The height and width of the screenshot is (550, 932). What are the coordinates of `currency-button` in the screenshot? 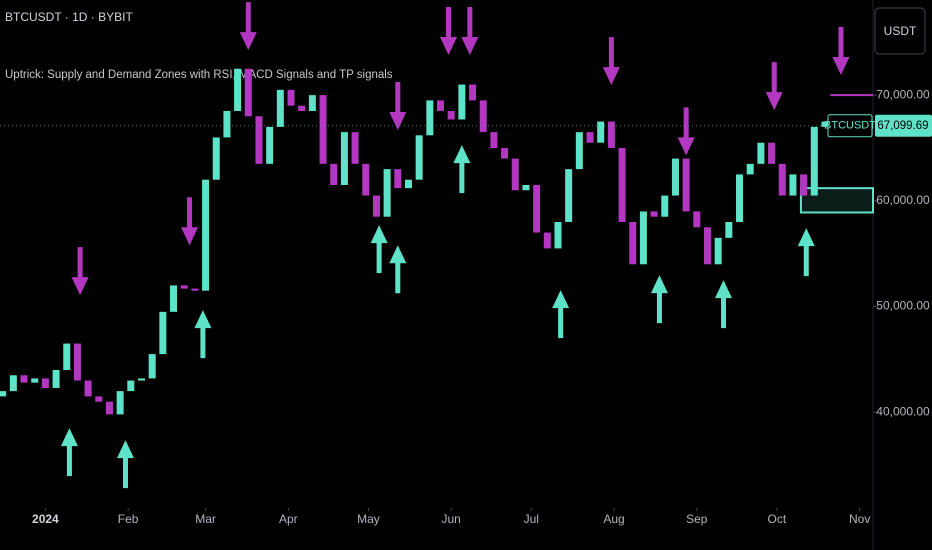 It's located at (900, 31).